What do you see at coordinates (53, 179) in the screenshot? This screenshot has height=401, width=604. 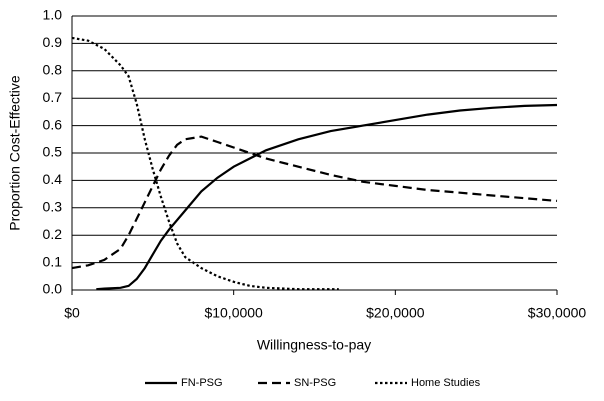 I see `y-tick-label: 0.4` at bounding box center [53, 179].